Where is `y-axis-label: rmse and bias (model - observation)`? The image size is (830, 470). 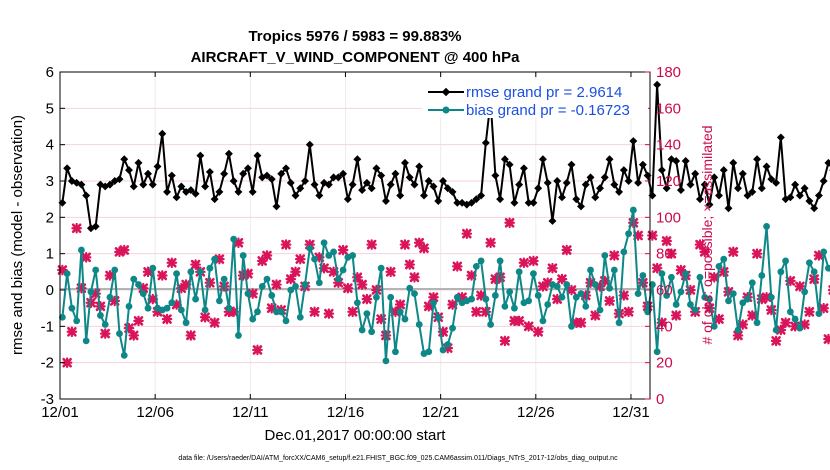 y-axis-label: rmse and bias (model - observation) is located at coordinates (17, 235).